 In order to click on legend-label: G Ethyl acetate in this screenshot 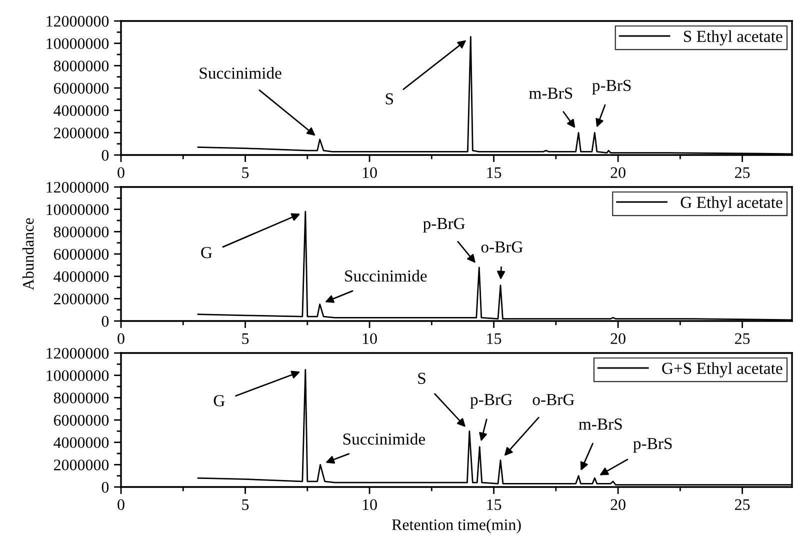, I will do `click(731, 204)`.